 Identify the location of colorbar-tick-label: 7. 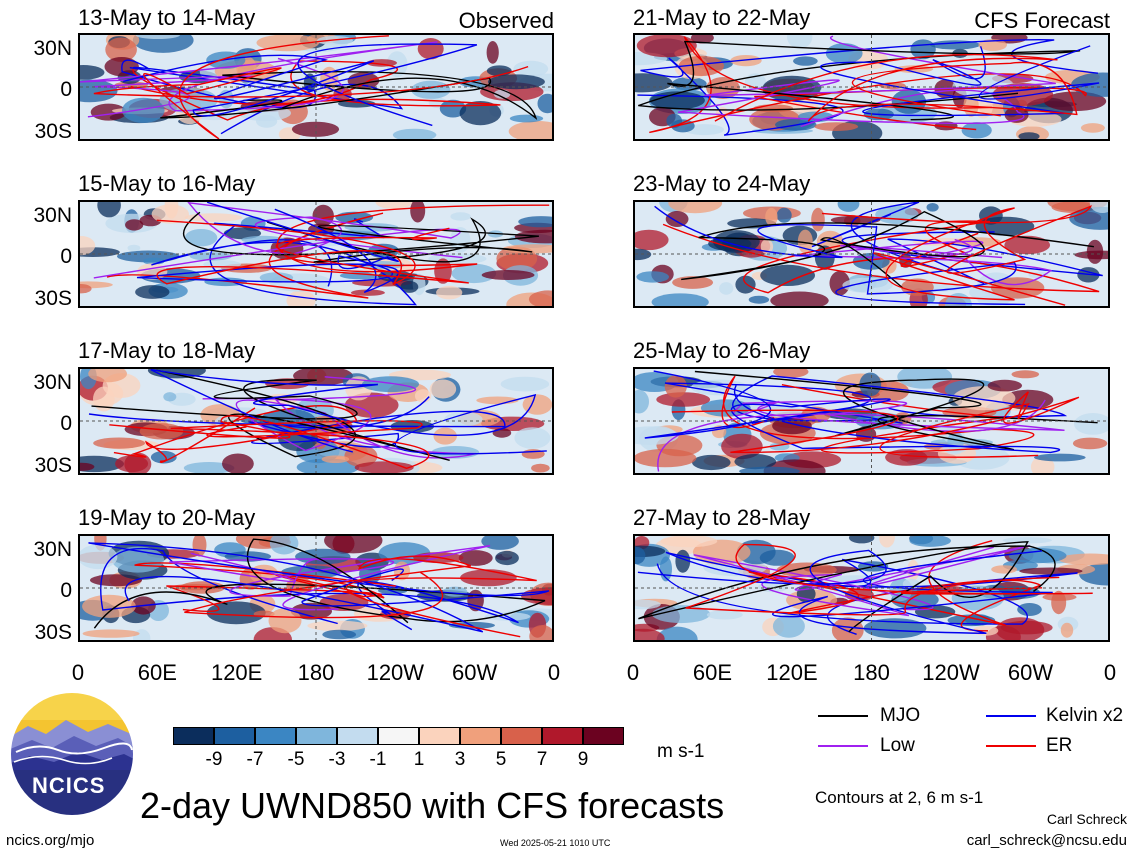
(542, 759).